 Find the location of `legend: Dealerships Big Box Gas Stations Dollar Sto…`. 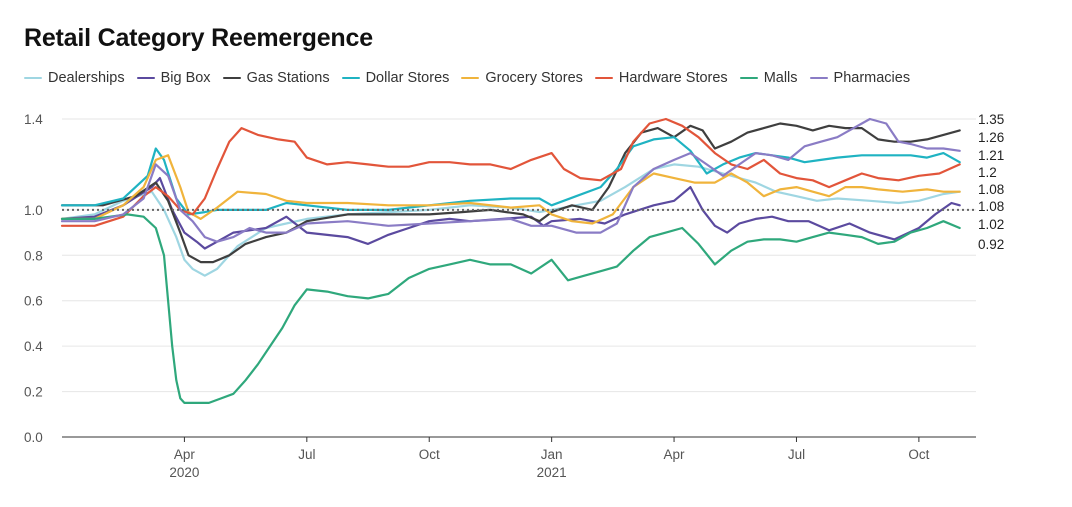

legend: Dealerships Big Box Gas Stations Dollar Sto… is located at coordinates (473, 78).